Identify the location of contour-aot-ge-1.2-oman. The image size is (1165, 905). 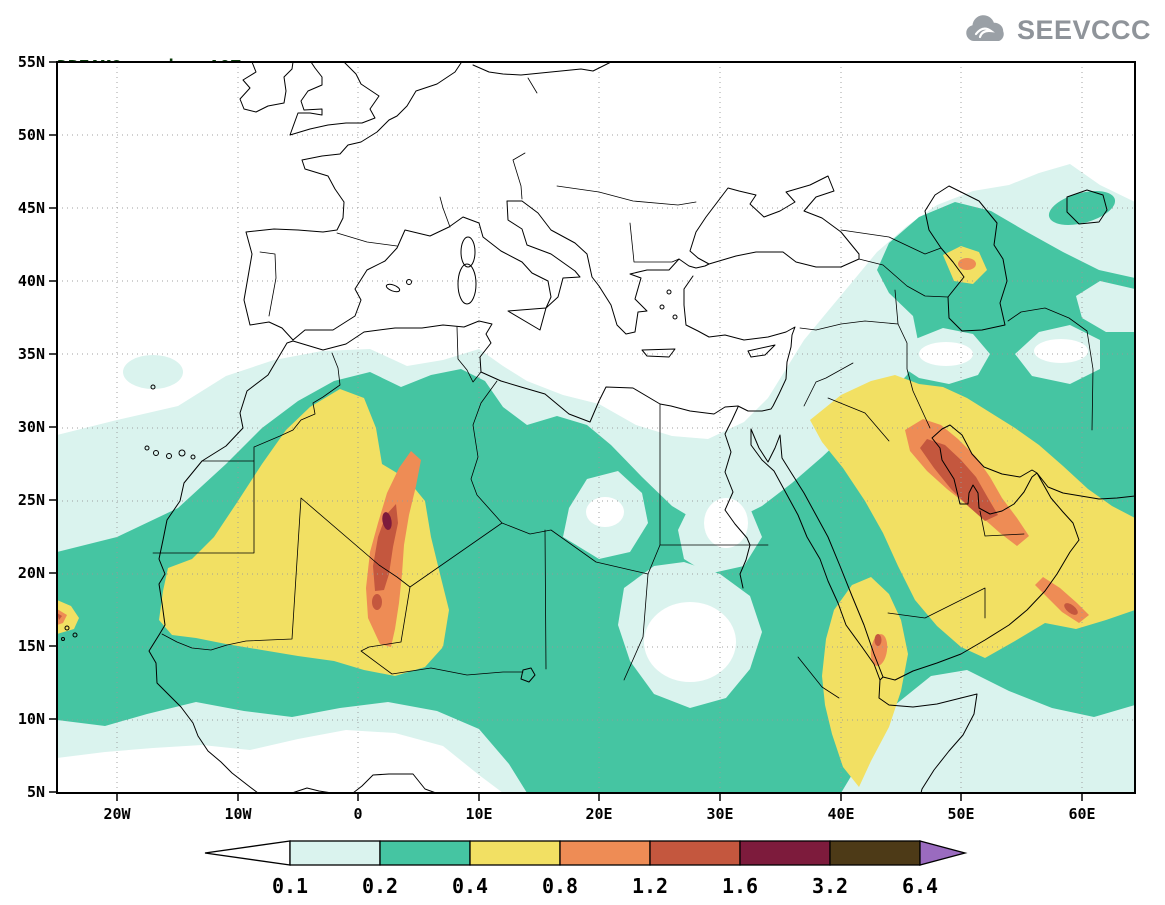
(1071, 609).